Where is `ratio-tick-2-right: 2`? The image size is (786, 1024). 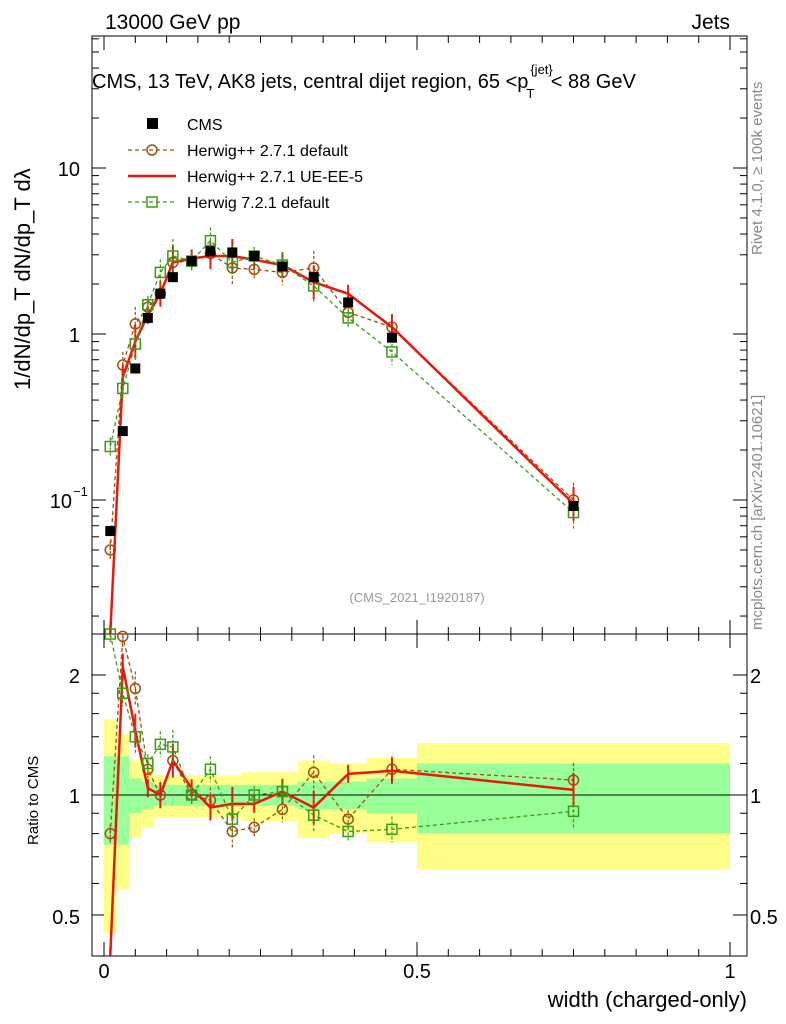 ratio-tick-2-right: 2 is located at coordinates (755, 677).